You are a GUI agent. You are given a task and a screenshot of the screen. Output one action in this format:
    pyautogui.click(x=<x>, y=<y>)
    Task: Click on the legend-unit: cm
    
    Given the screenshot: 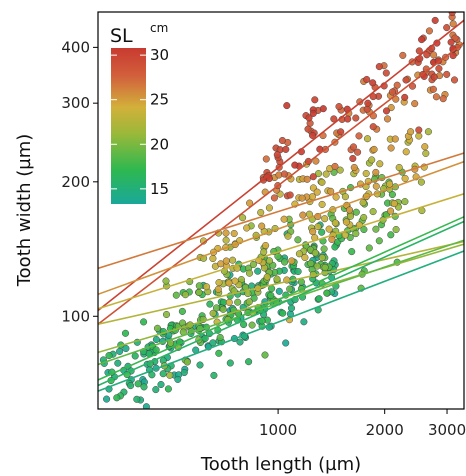 What is the action you would take?
    pyautogui.click(x=159, y=28)
    